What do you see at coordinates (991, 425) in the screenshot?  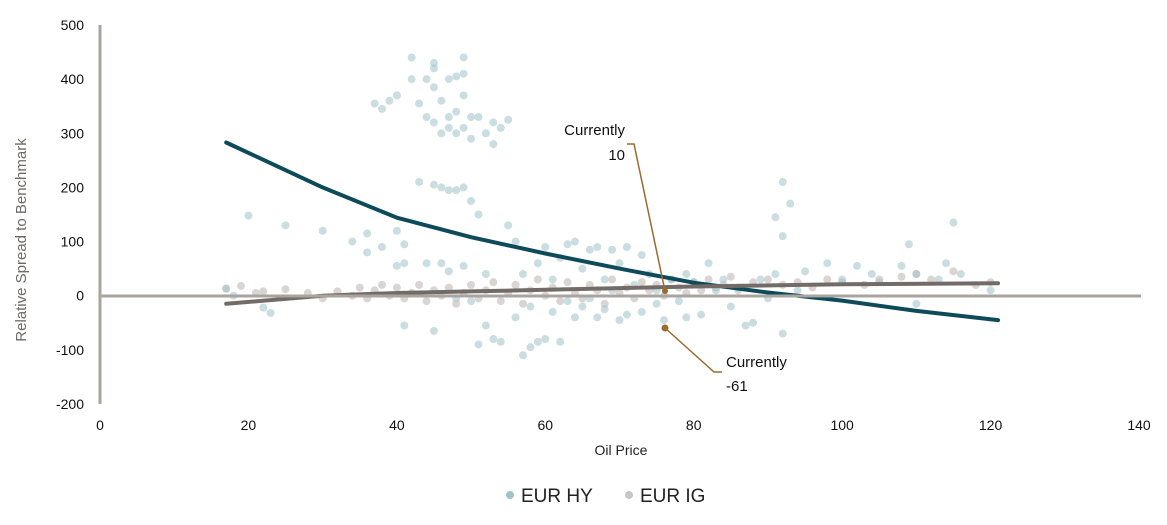 I see `x-tick-label: 120` at bounding box center [991, 425].